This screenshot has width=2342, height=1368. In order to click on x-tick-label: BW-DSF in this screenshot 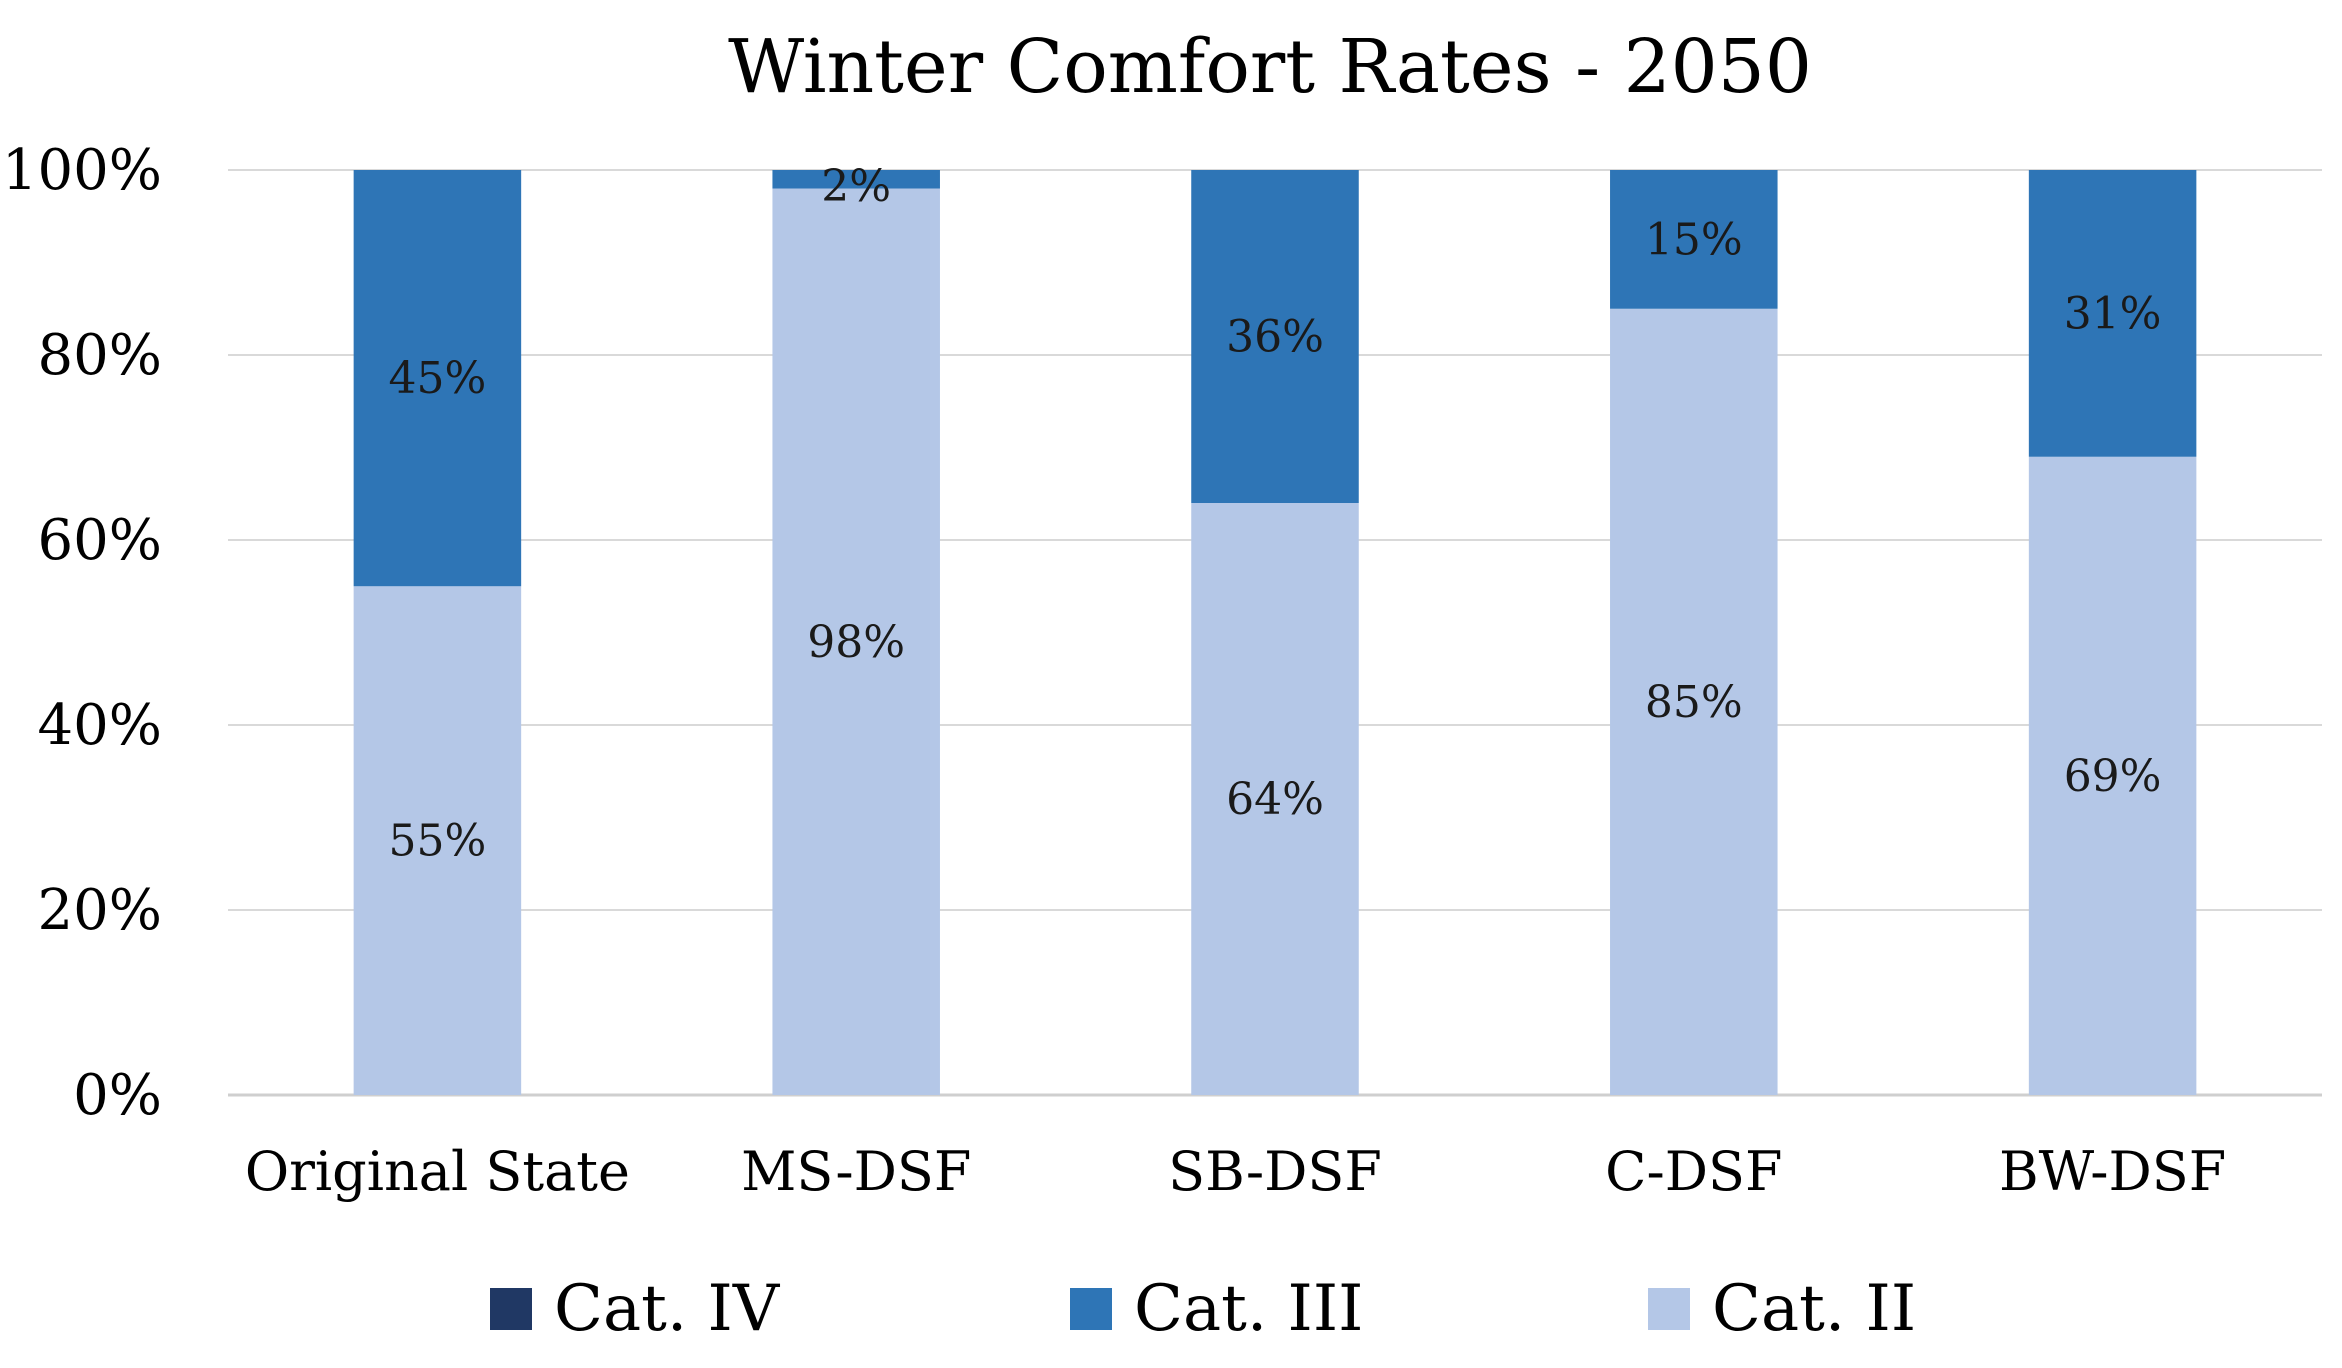, I will do `click(2112, 1171)`.